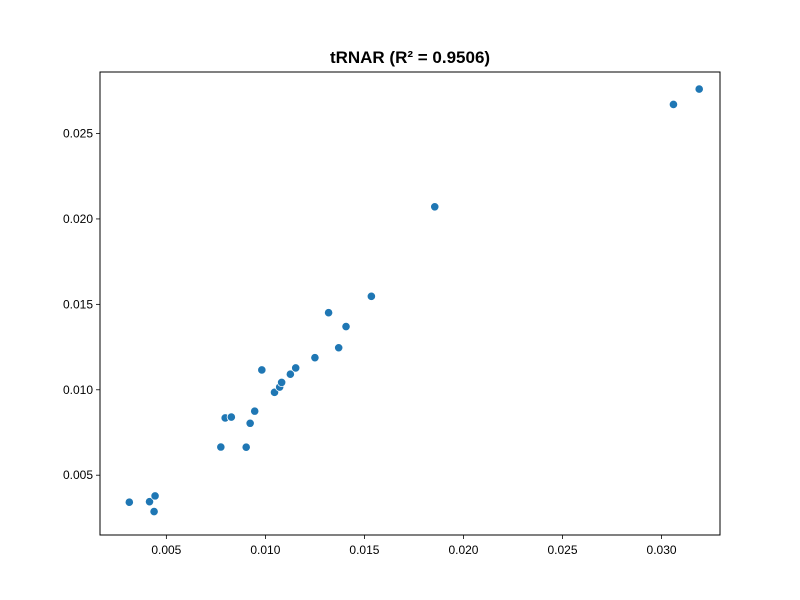 Image resolution: width=800 pixels, height=600 pixels. What do you see at coordinates (166, 550) in the screenshot?
I see `x-tick-label-0: 0.005` at bounding box center [166, 550].